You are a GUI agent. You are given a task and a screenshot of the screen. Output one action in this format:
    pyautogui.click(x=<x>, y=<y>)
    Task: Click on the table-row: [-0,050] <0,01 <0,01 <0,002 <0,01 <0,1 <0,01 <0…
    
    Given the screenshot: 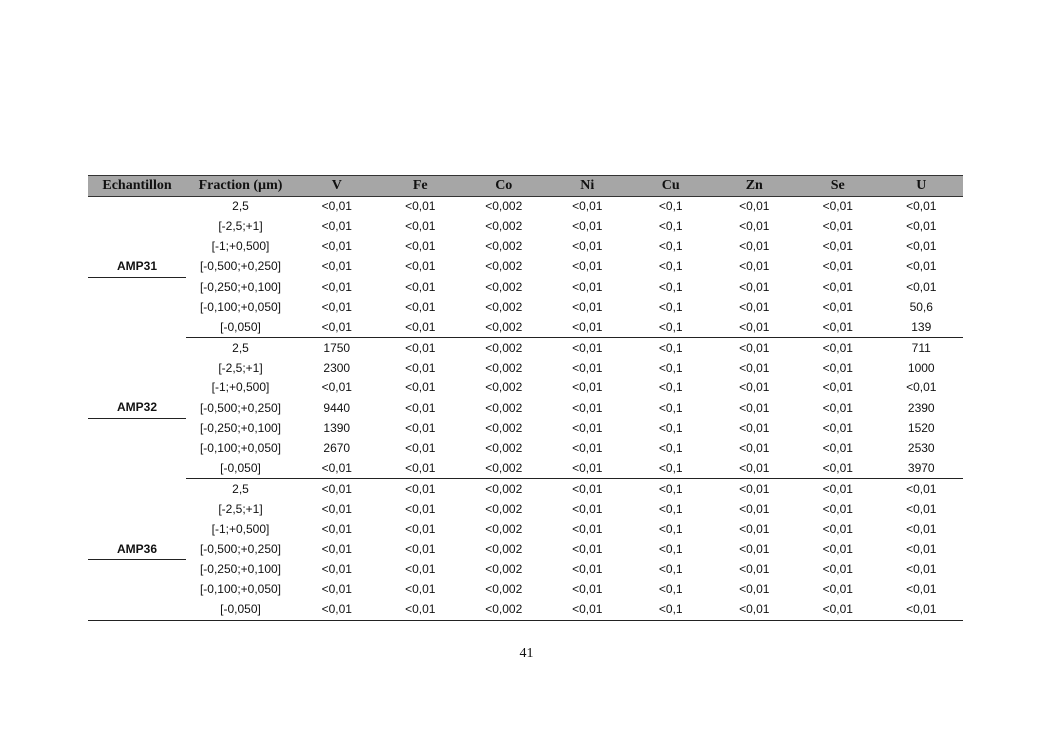 What is the action you would take?
    pyautogui.click(x=525, y=469)
    